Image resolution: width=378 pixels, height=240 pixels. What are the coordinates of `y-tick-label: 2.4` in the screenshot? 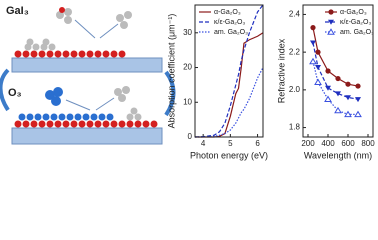 It's located at (295, 14).